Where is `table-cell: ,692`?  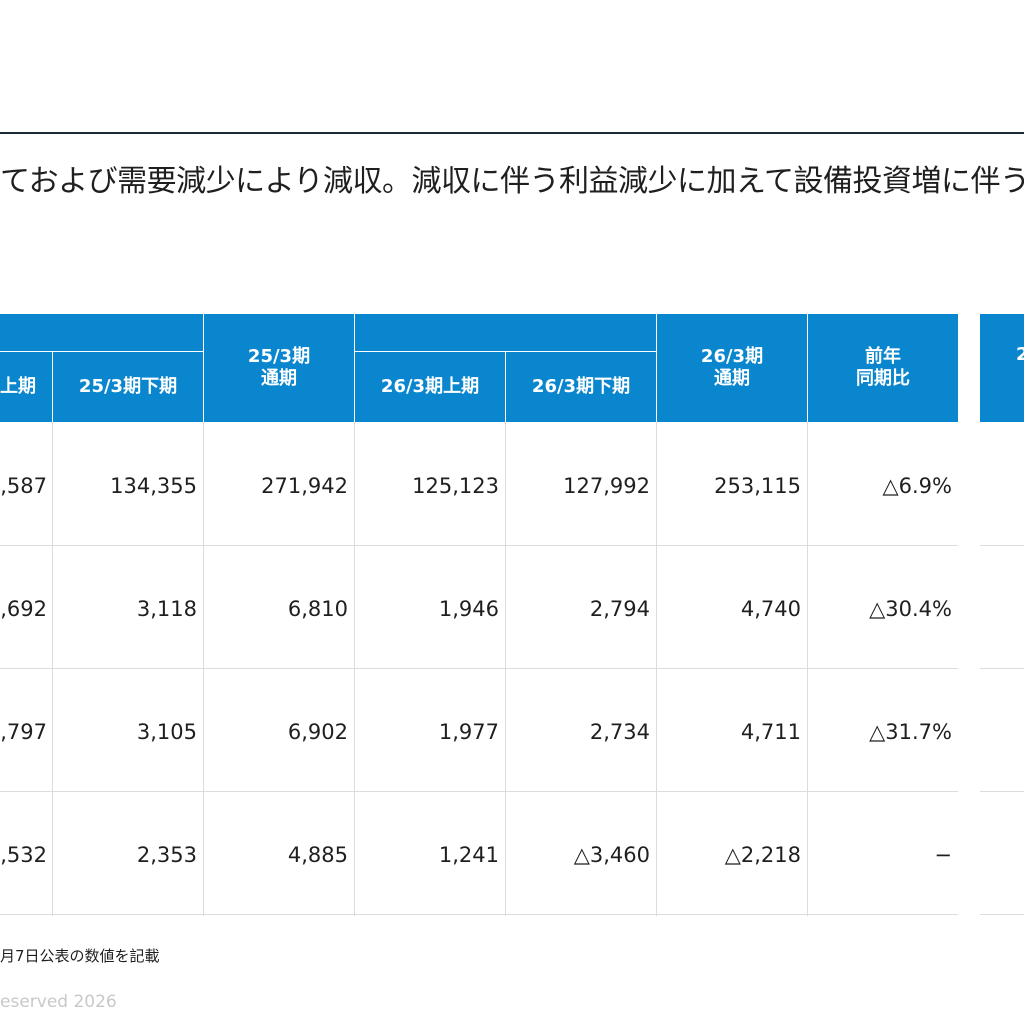
table-cell: ,692 is located at coordinates (23, 609).